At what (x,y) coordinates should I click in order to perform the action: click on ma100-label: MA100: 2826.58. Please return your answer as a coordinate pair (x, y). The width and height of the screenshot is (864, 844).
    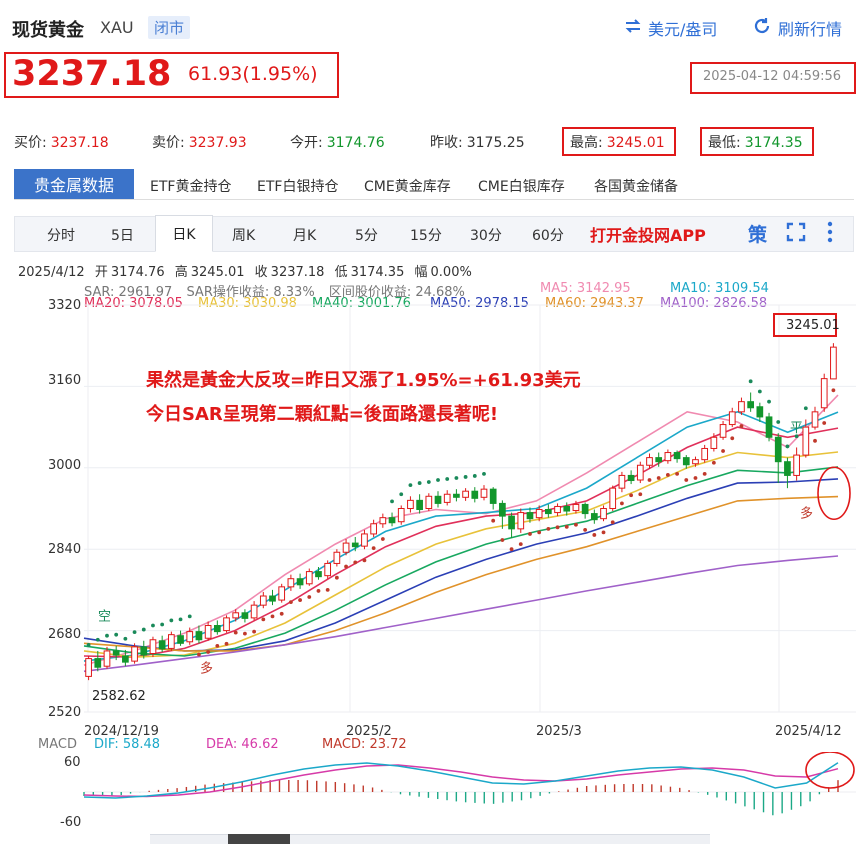
    Looking at the image, I should click on (714, 303).